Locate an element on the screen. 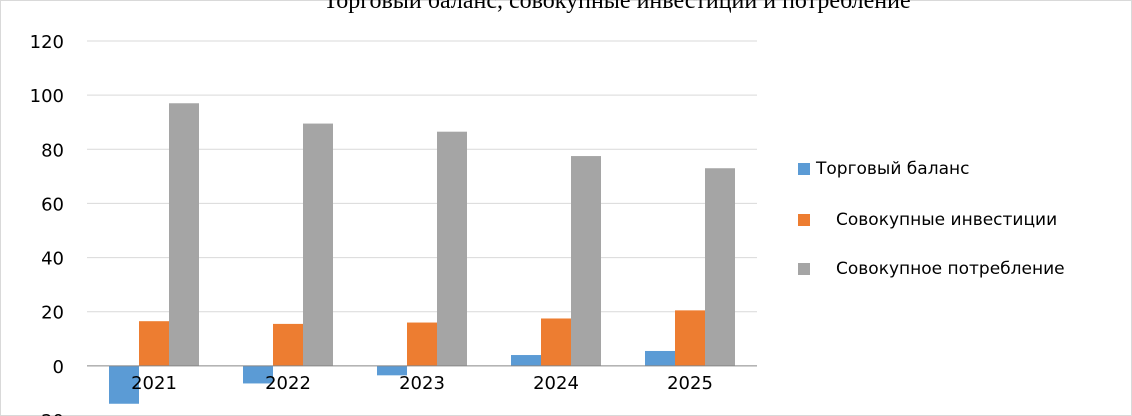 This screenshot has width=1132, height=416. y-tick-label: 80 is located at coordinates (52, 150).